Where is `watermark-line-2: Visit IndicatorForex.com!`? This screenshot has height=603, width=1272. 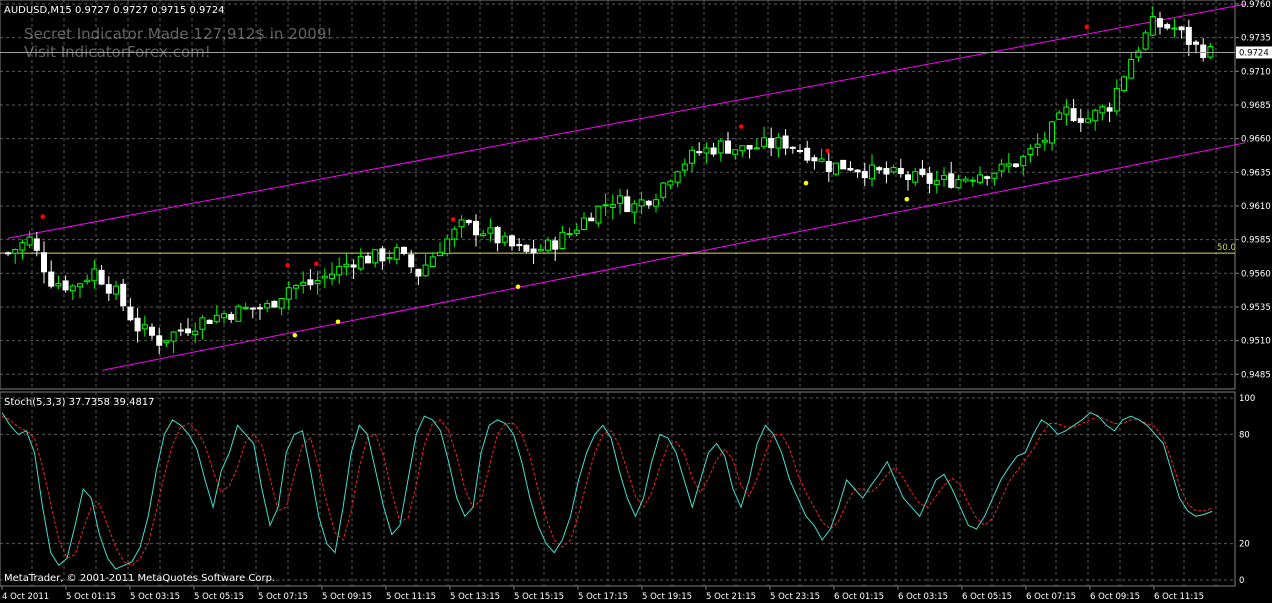 watermark-line-2: Visit IndicatorForex.com! is located at coordinates (117, 52).